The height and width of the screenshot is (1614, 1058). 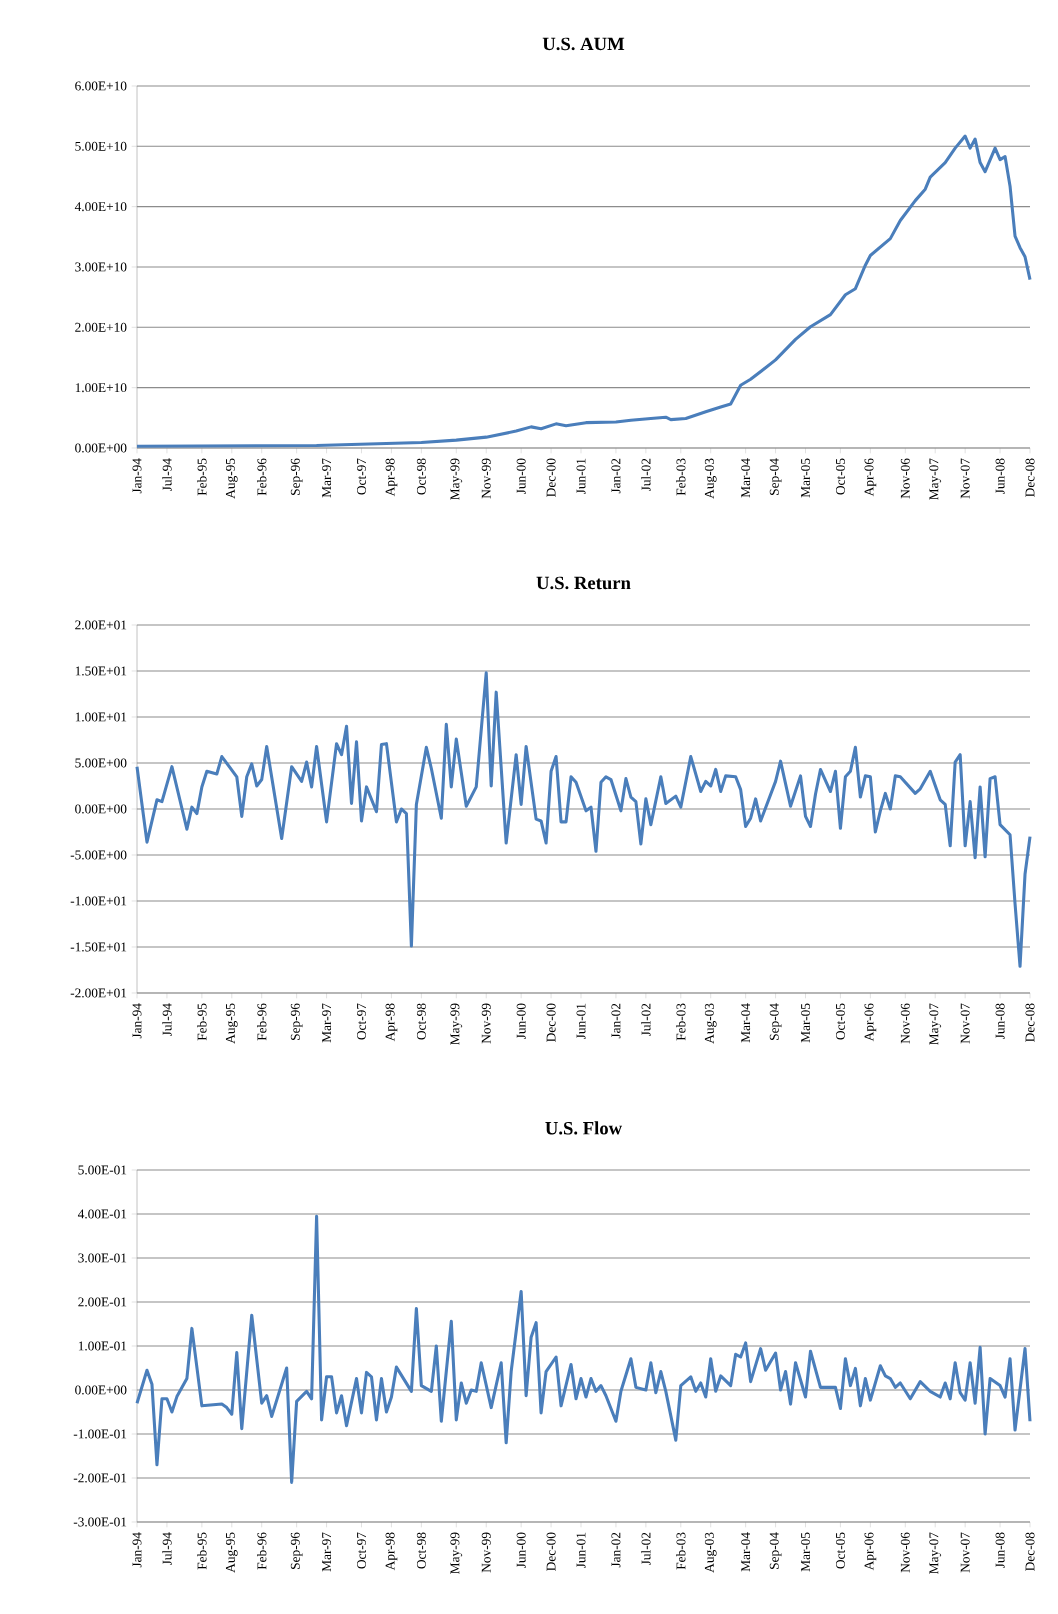 What do you see at coordinates (100, 207) in the screenshot?
I see `y-tick-label: 4.00E+10` at bounding box center [100, 207].